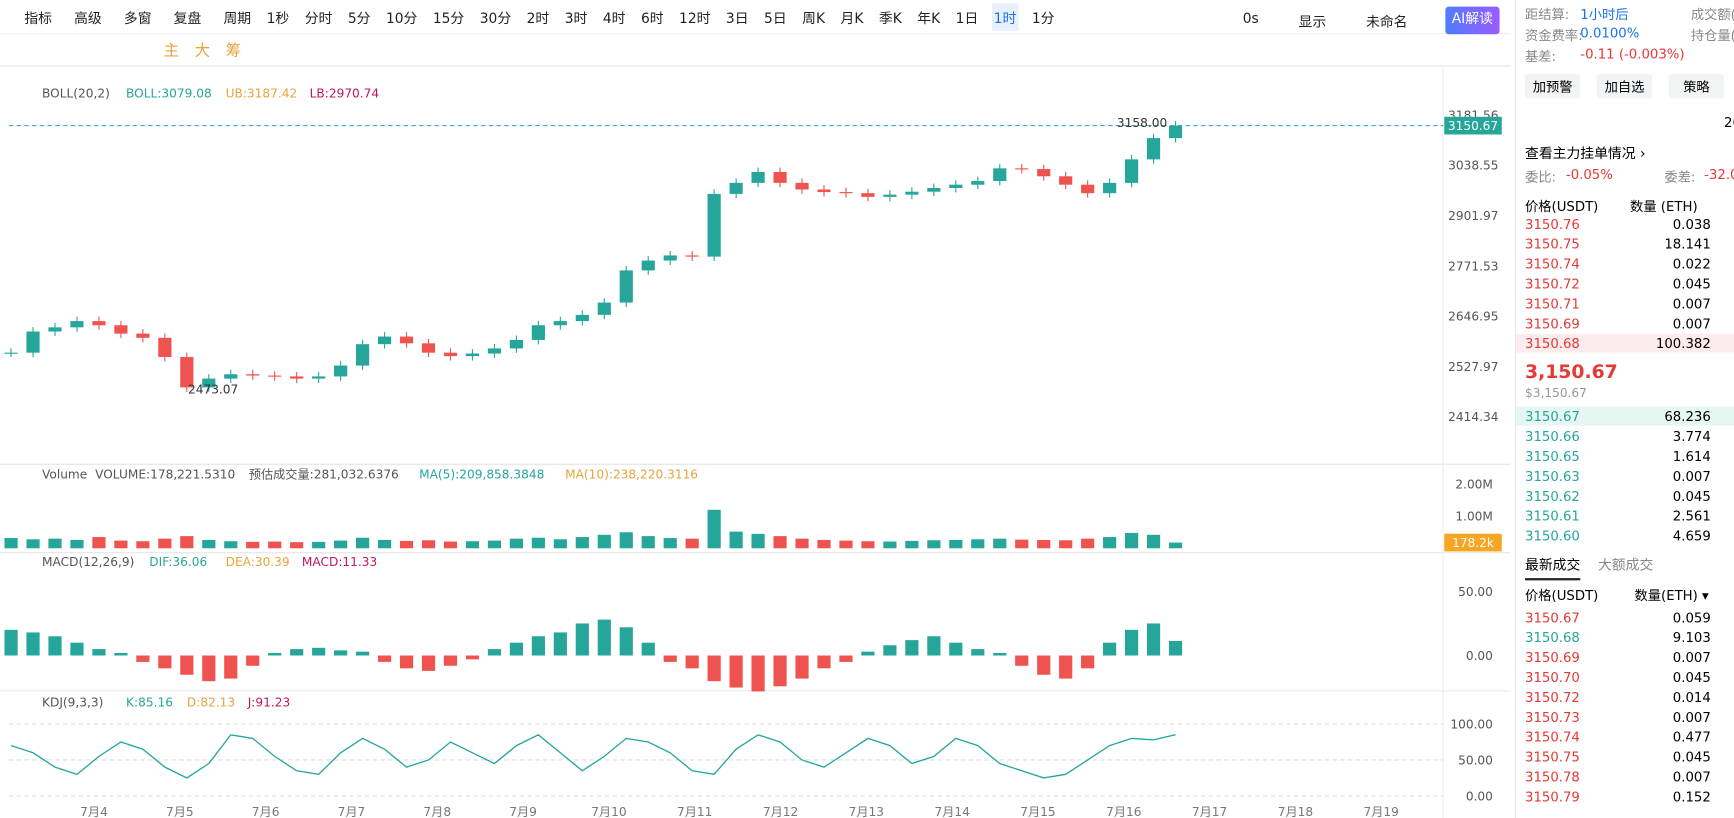 This screenshot has height=818, width=1734. I want to click on overlay-button: 主, so click(171, 50).